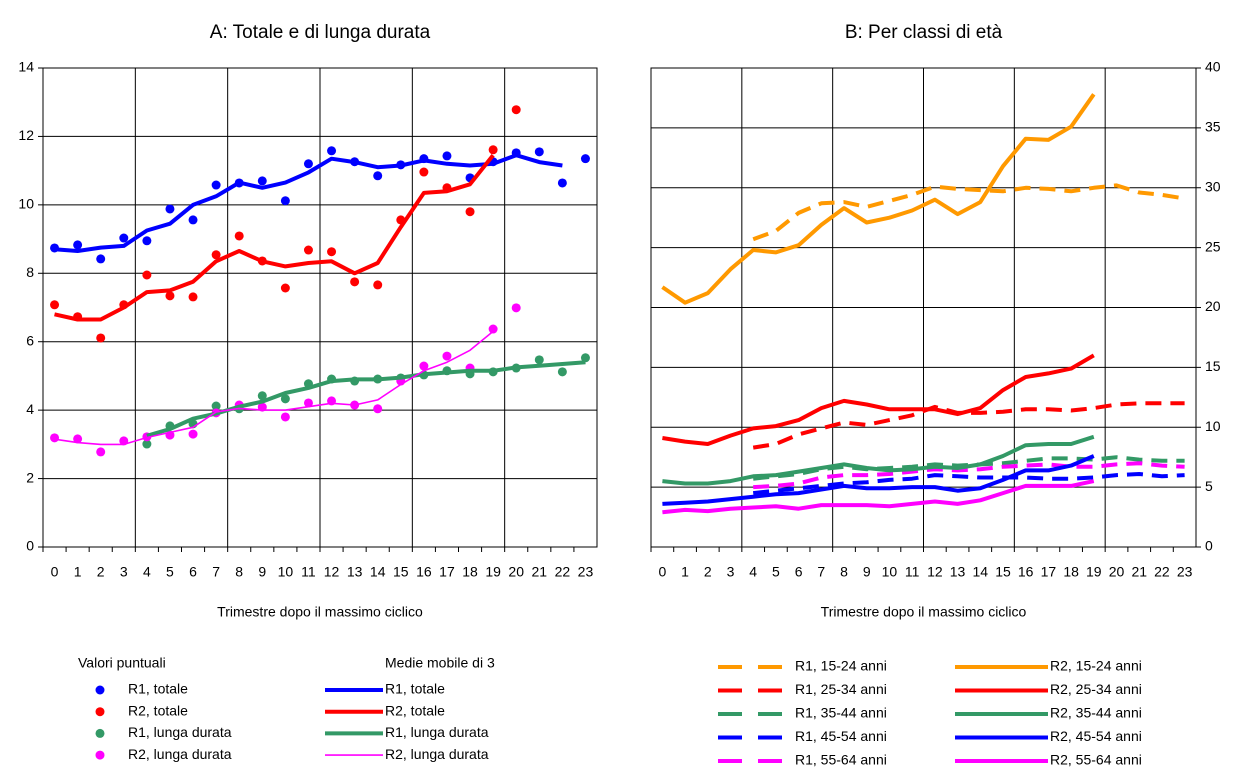  I want to click on y-tick-label: 2, so click(30, 477).